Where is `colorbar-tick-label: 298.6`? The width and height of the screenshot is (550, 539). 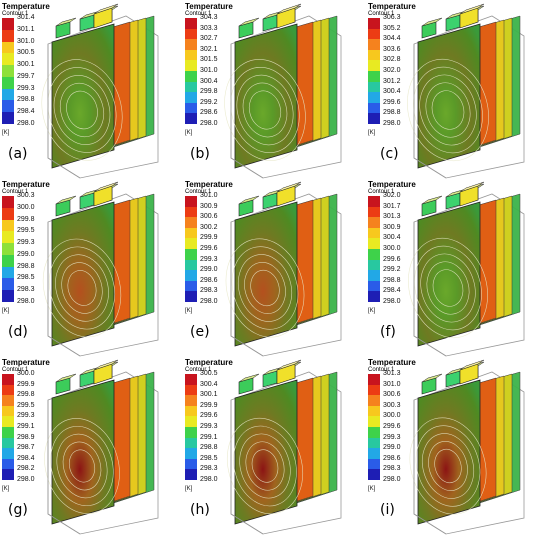
colorbar-tick-label: 298.6 is located at coordinates (392, 458).